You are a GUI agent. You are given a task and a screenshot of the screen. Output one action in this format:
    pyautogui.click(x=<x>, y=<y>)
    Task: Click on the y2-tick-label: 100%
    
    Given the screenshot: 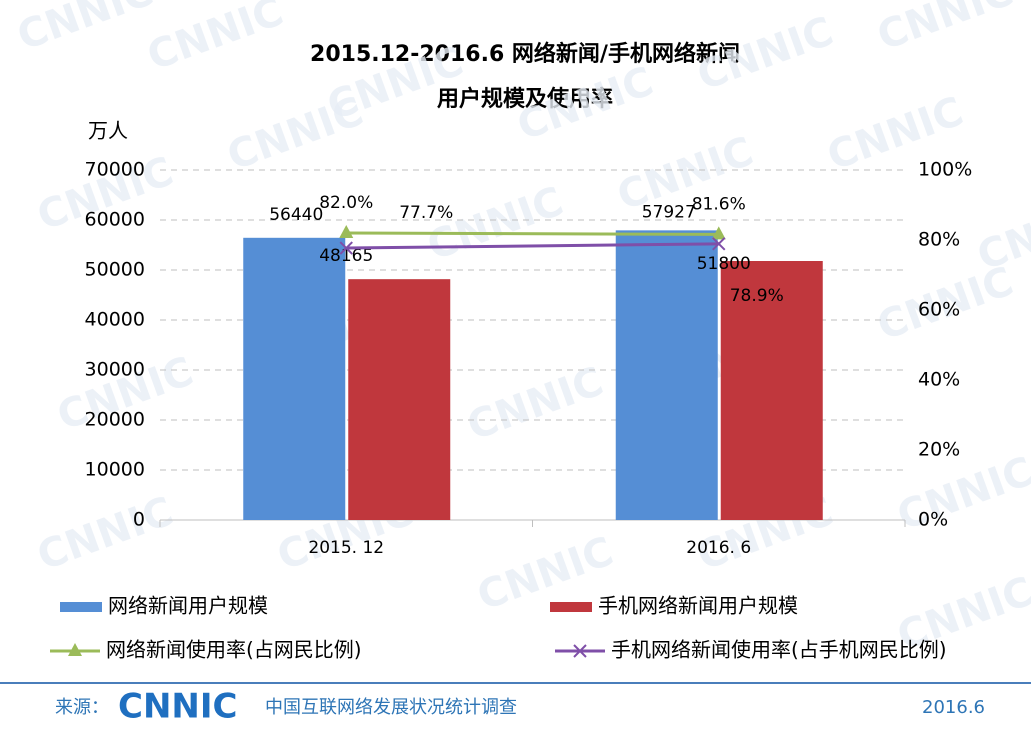 What is the action you would take?
    pyautogui.click(x=945, y=170)
    